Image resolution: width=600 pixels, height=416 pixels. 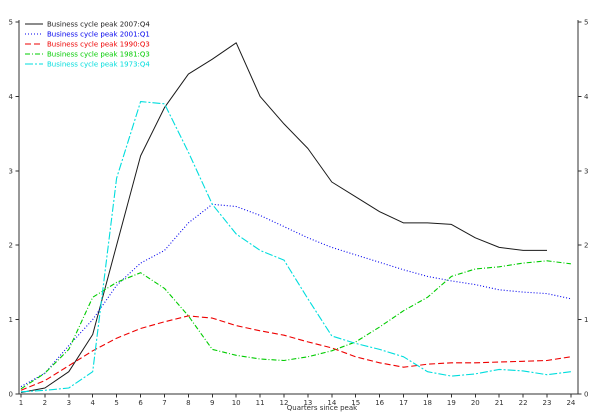 I want to click on legend-item-business-cycle-peak-2007-q4: Business cycle peak 2007:Q4, so click(x=87, y=25).